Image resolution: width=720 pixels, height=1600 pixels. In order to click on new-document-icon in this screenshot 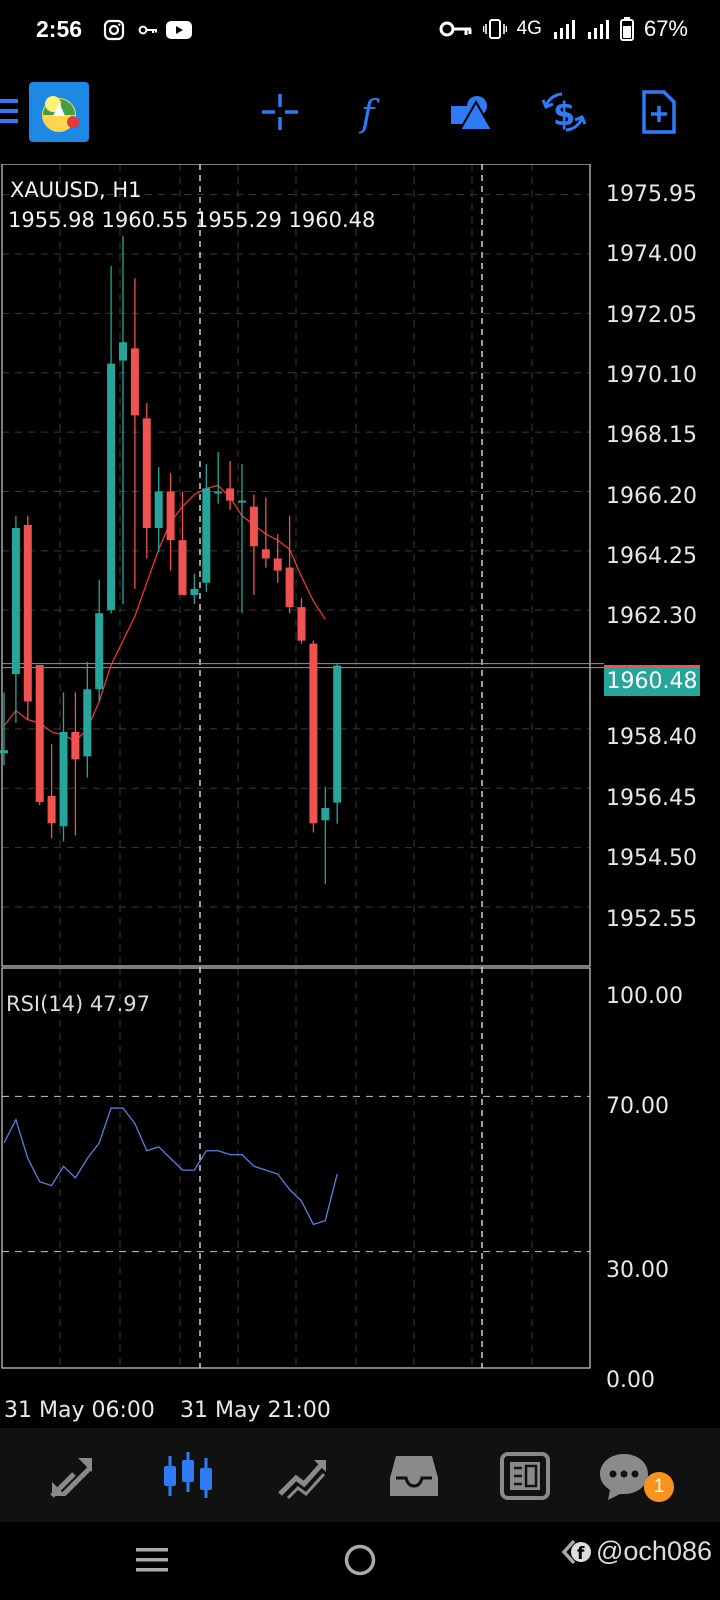, I will do `click(658, 112)`.